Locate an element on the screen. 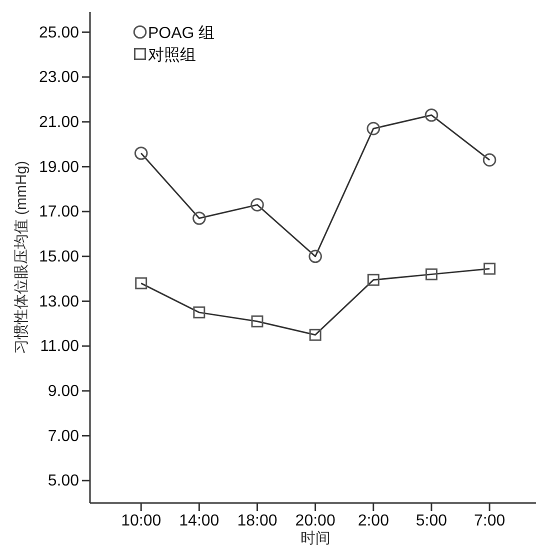  legend-label: POAG 组 is located at coordinates (181, 33).